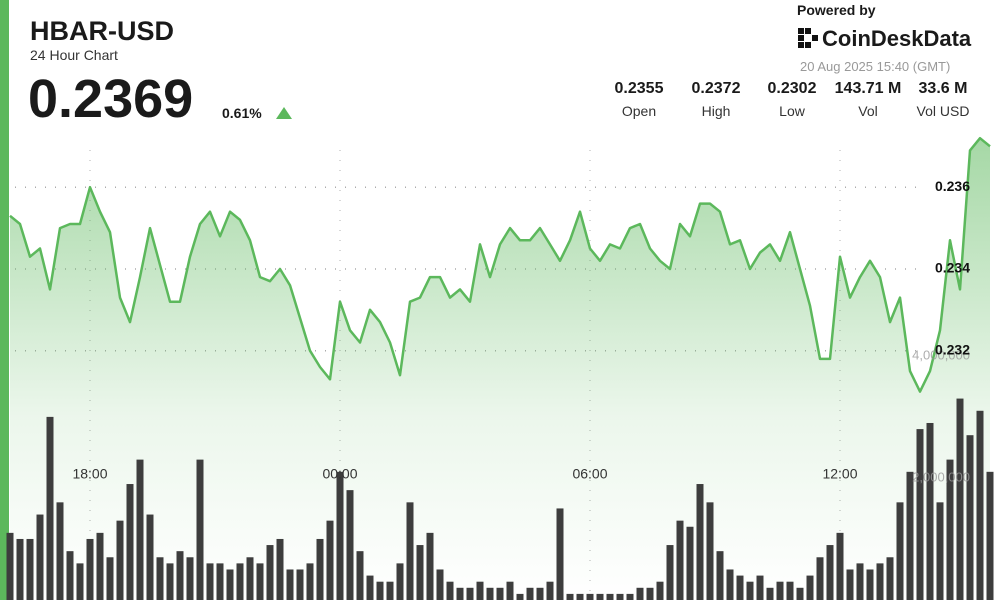 Image resolution: width=1000 pixels, height=600 pixels. What do you see at coordinates (952, 268) in the screenshot?
I see `y-tick-label: 0.234` at bounding box center [952, 268].